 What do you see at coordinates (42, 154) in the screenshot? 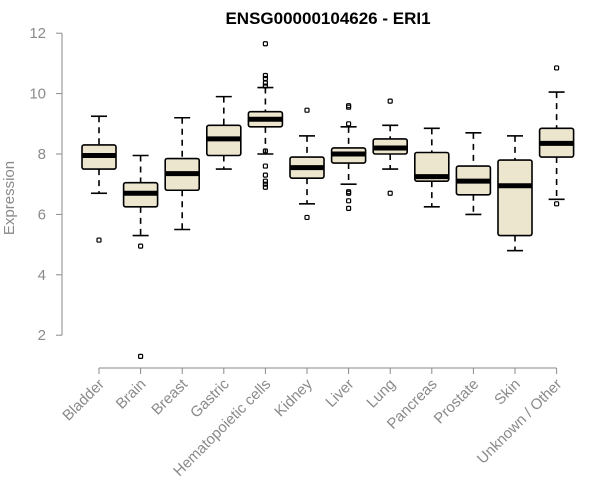
I see `y-tick-label: 8` at bounding box center [42, 154].